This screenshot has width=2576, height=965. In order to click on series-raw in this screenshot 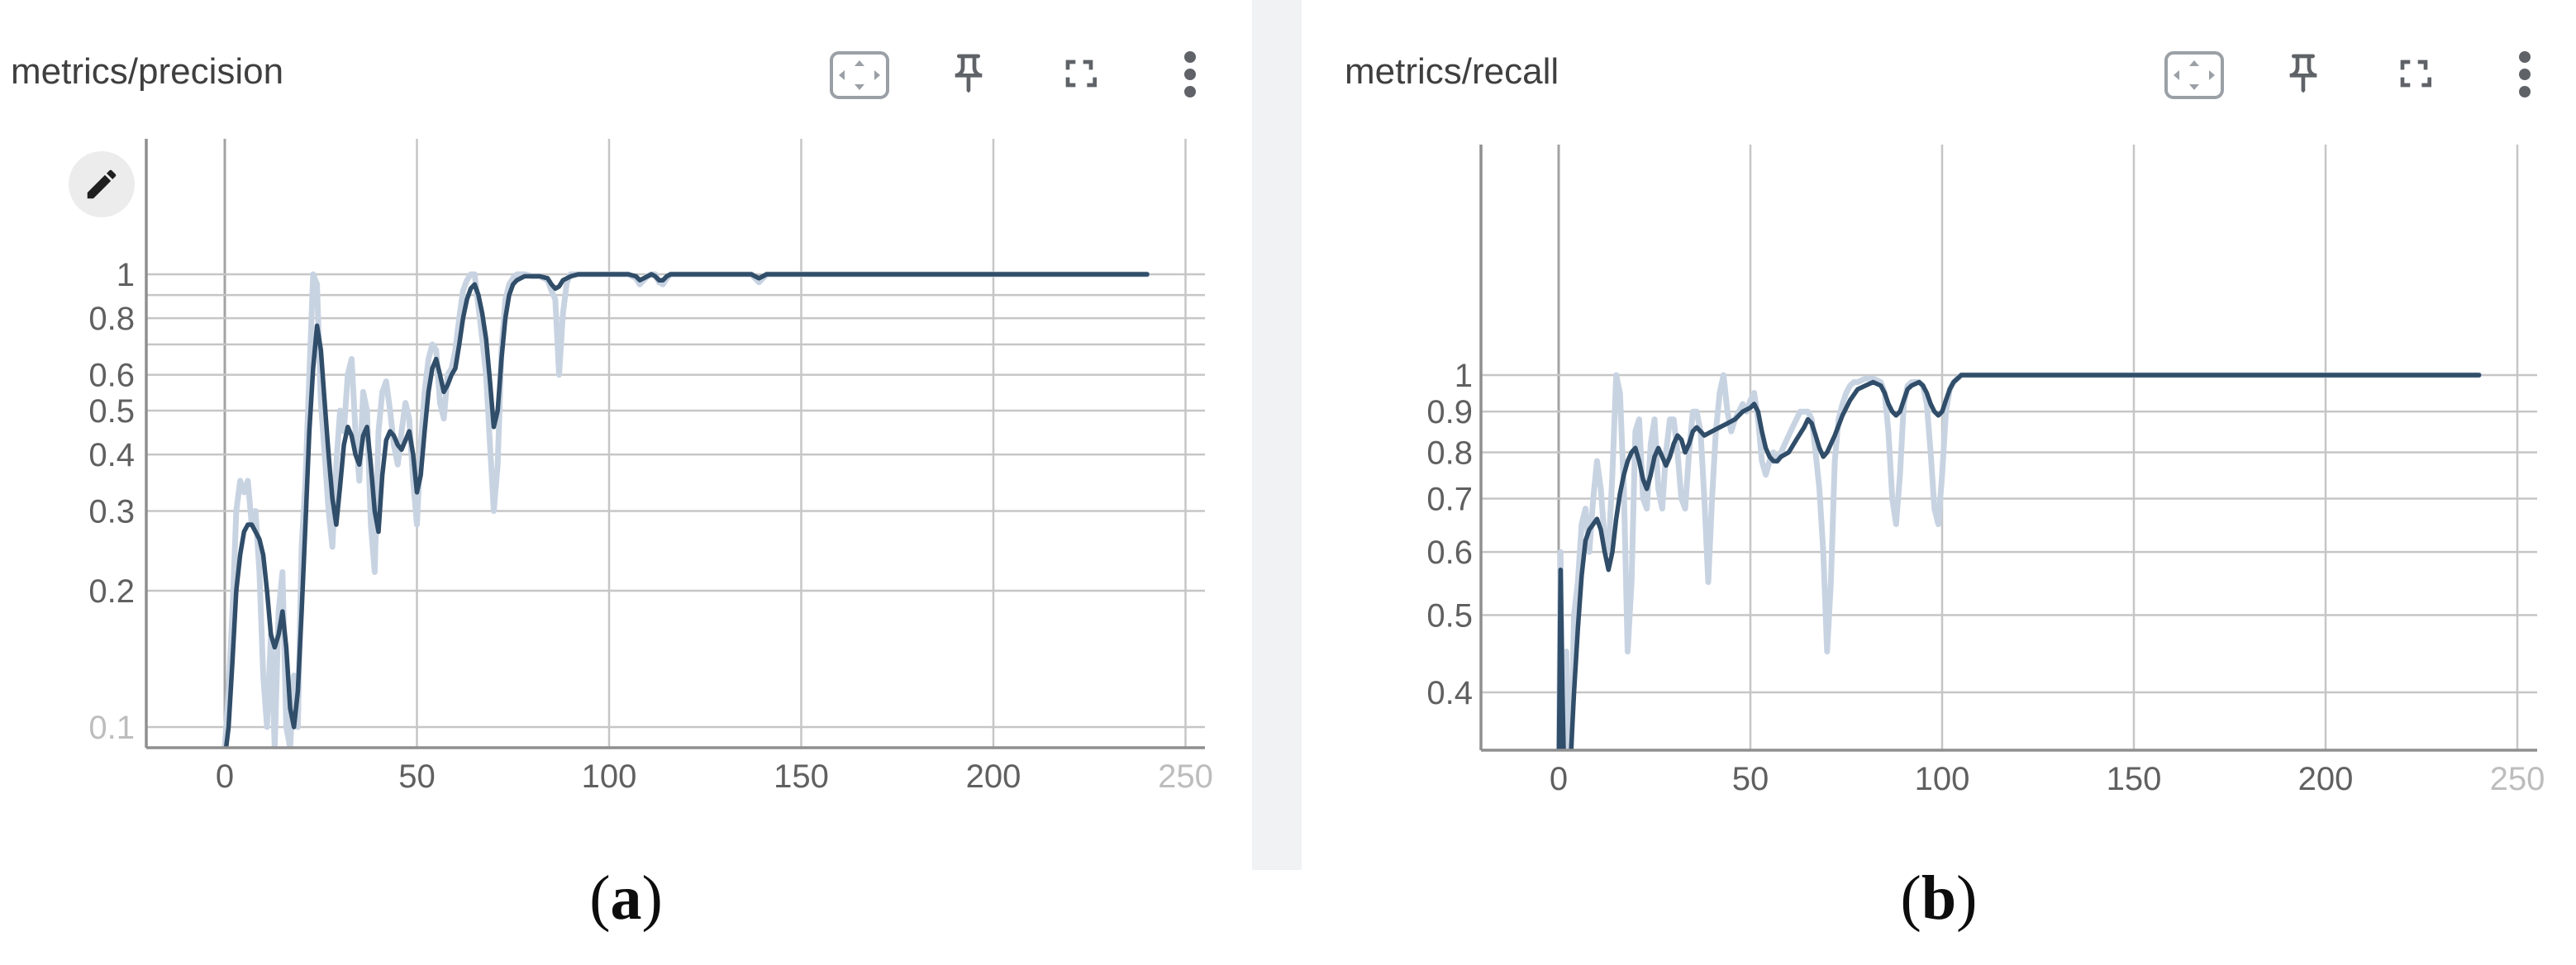, I will do `click(2019, 561)`.